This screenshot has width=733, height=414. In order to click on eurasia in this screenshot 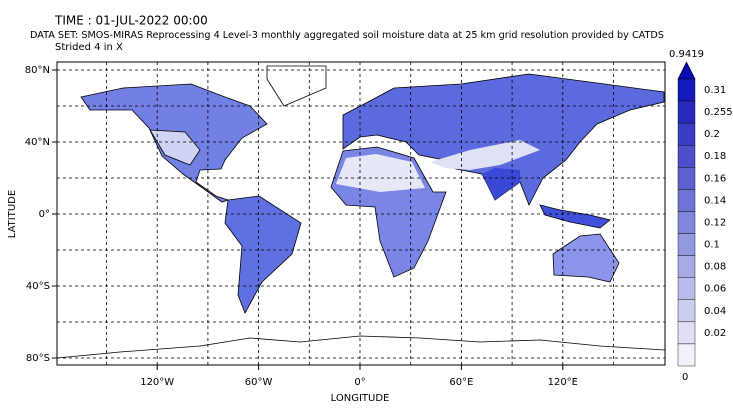, I will do `click(503, 139)`.